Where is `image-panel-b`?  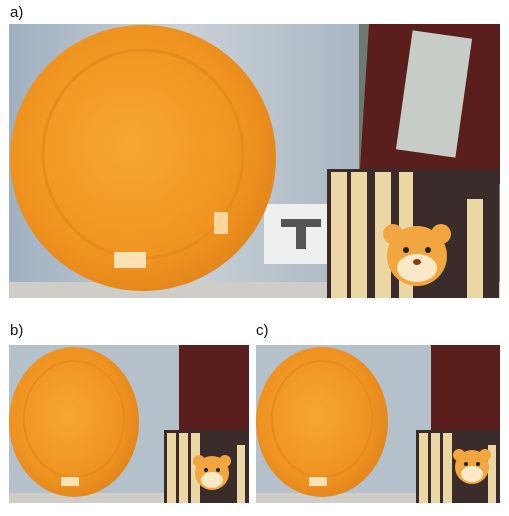 image-panel-b is located at coordinates (129, 424).